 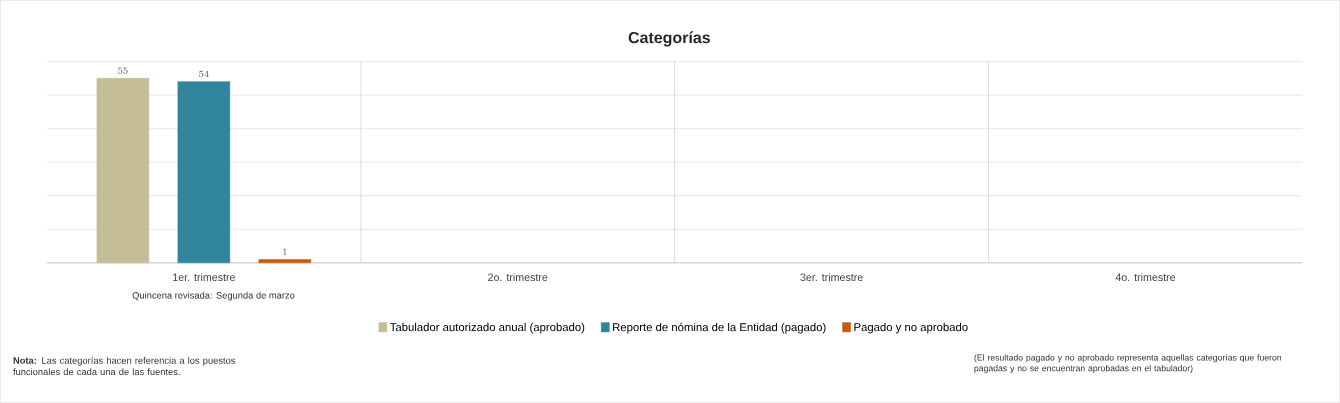 What do you see at coordinates (213, 296) in the screenshot?
I see `text: Quincena revisada: Segunda de marzo` at bounding box center [213, 296].